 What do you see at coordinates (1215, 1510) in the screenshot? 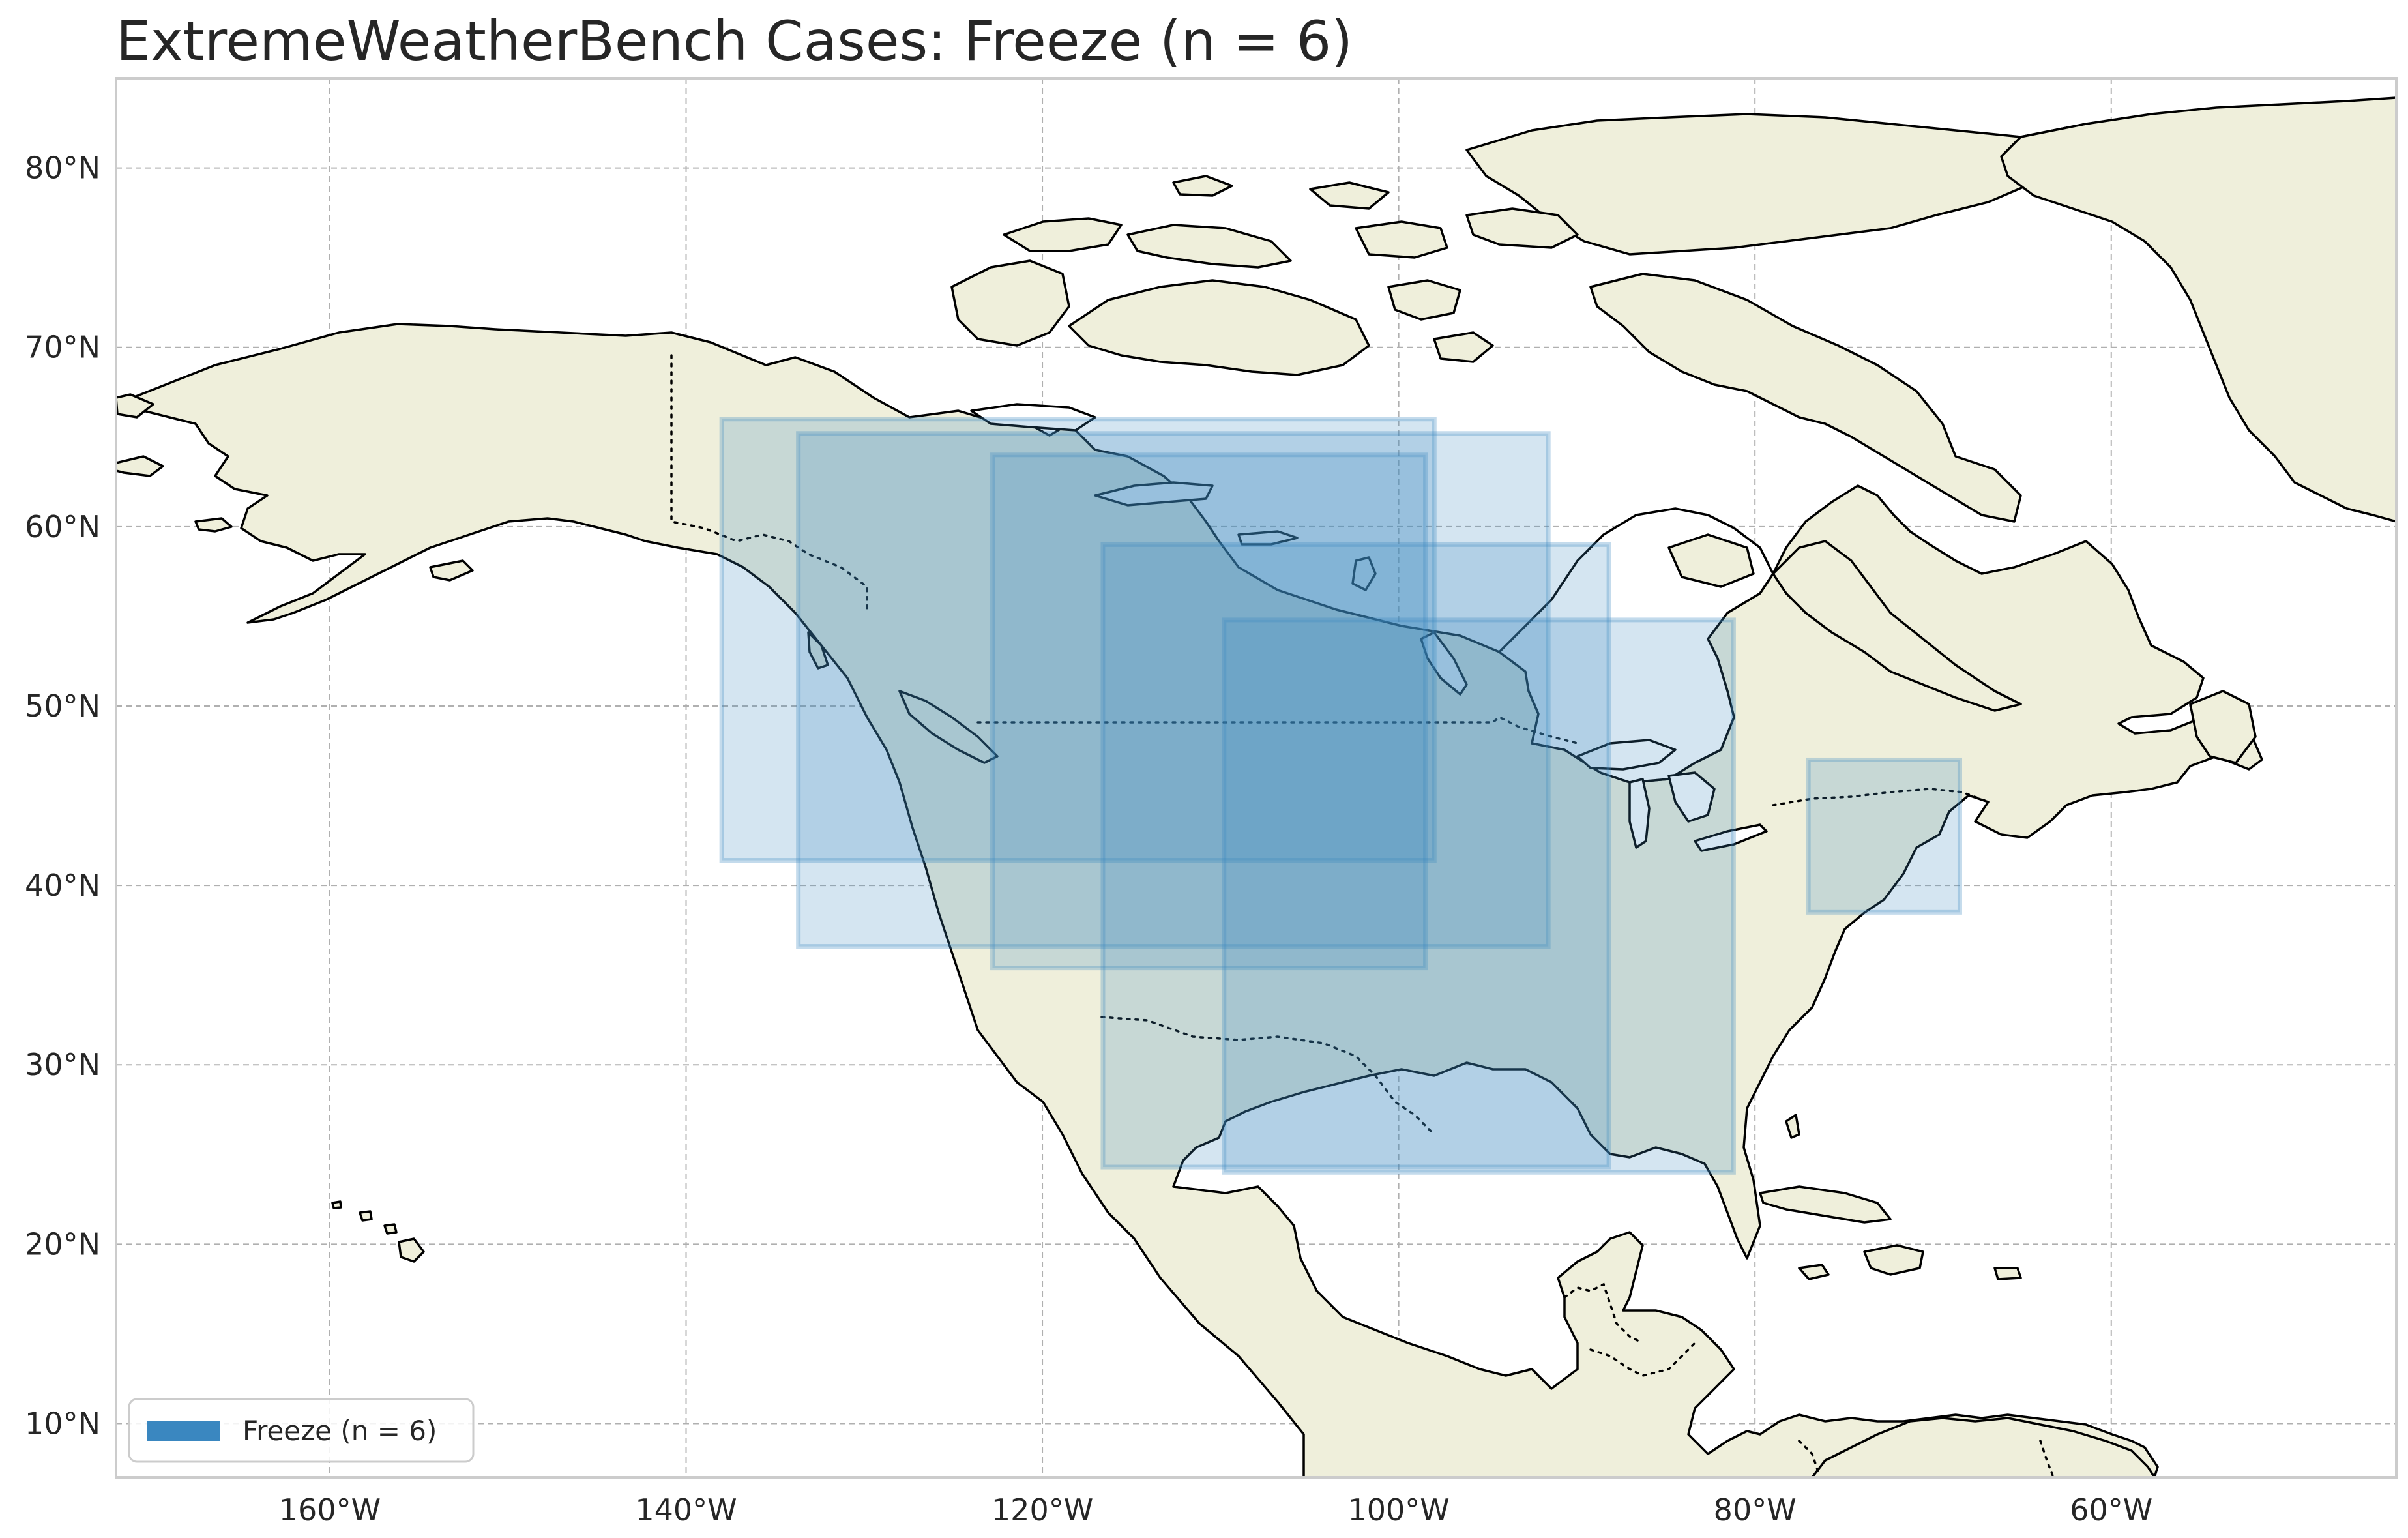
I see `x-axis-tick-labels: 160°W 140°W 120°W 100°W 80°W 60°W` at bounding box center [1215, 1510].